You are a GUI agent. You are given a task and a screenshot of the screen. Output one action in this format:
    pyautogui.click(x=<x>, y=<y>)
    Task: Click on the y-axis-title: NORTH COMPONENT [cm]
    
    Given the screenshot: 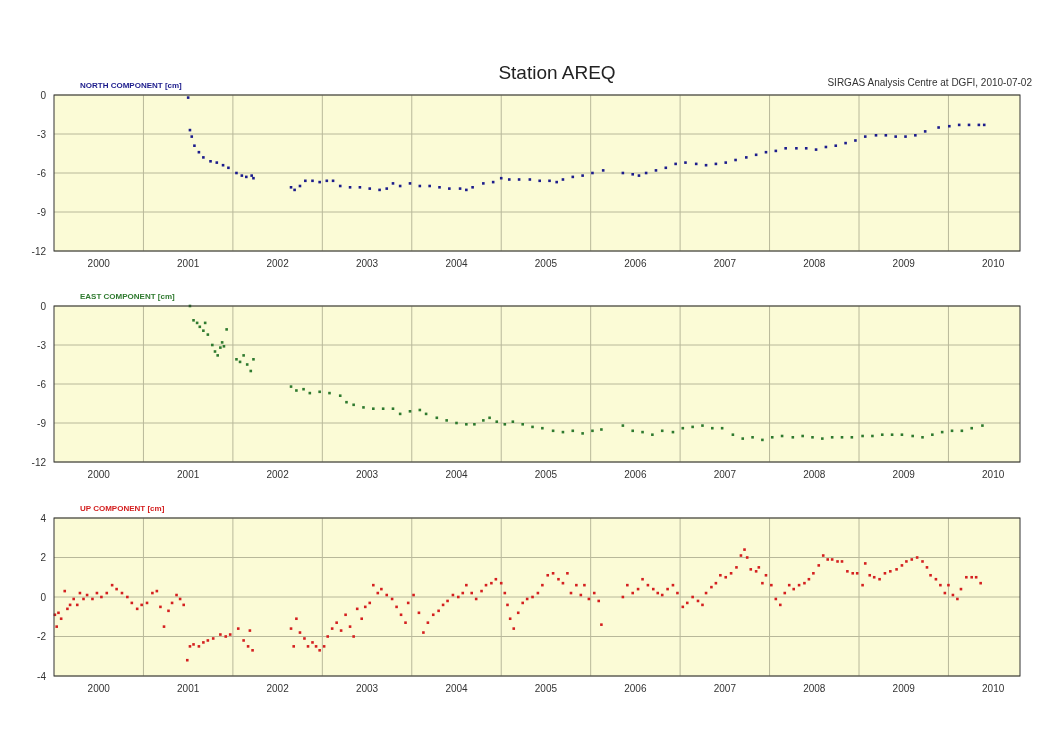 What is the action you would take?
    pyautogui.click(x=131, y=85)
    